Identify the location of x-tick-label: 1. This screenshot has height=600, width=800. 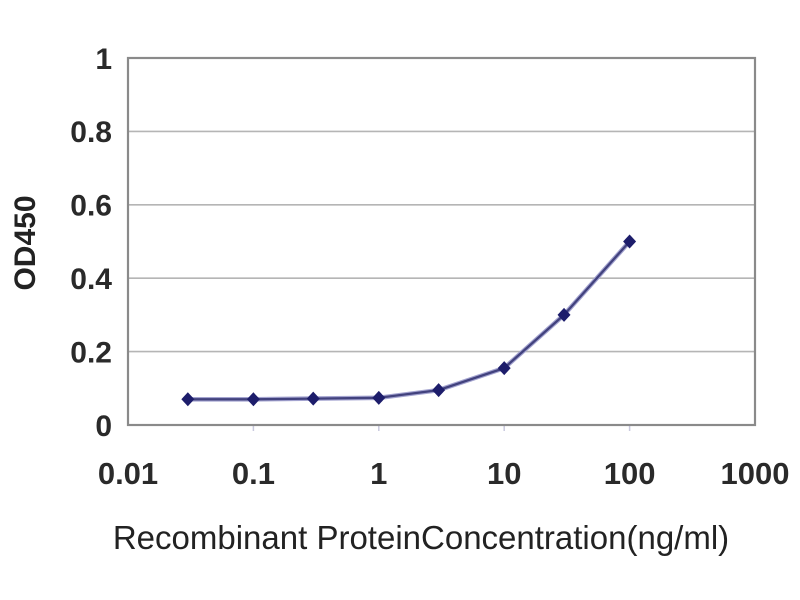
(378, 473).